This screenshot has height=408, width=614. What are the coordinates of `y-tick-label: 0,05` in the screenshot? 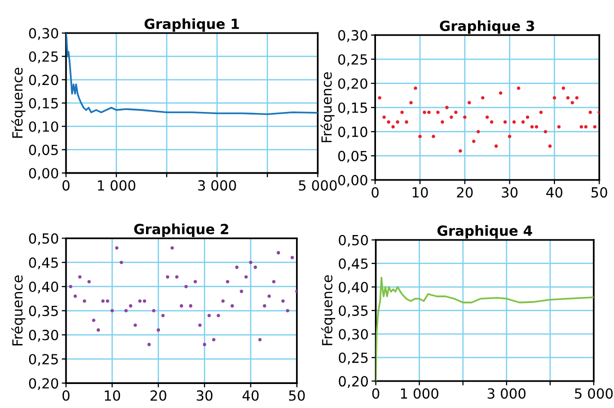 It's located at (352, 156).